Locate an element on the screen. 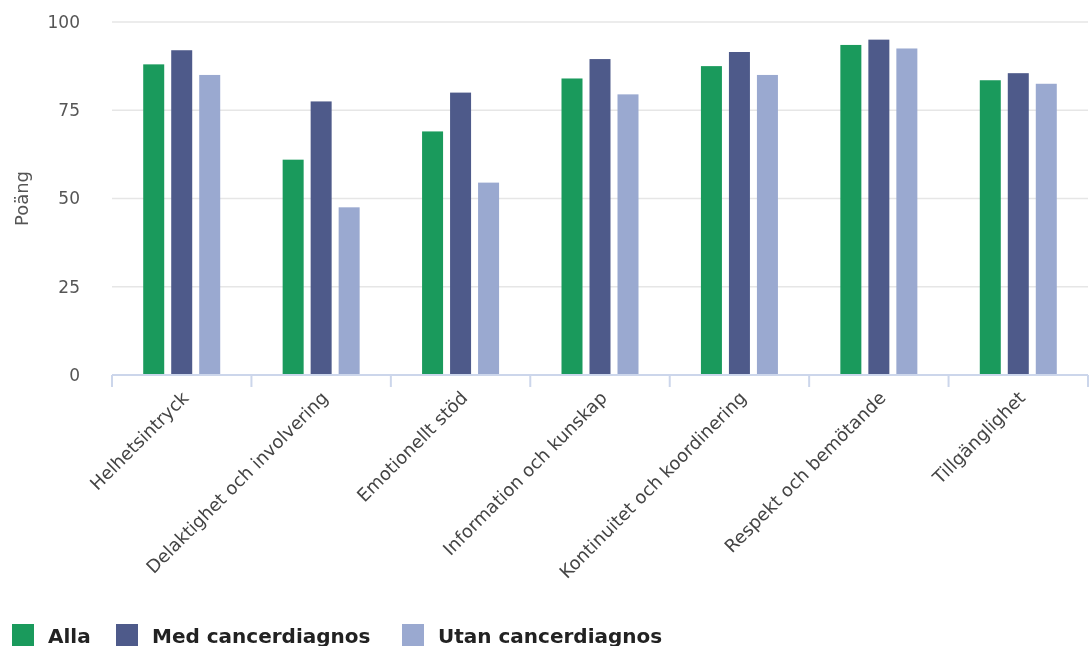 This screenshot has width=1090, height=646. y-tick-label: 0 is located at coordinates (74, 374).